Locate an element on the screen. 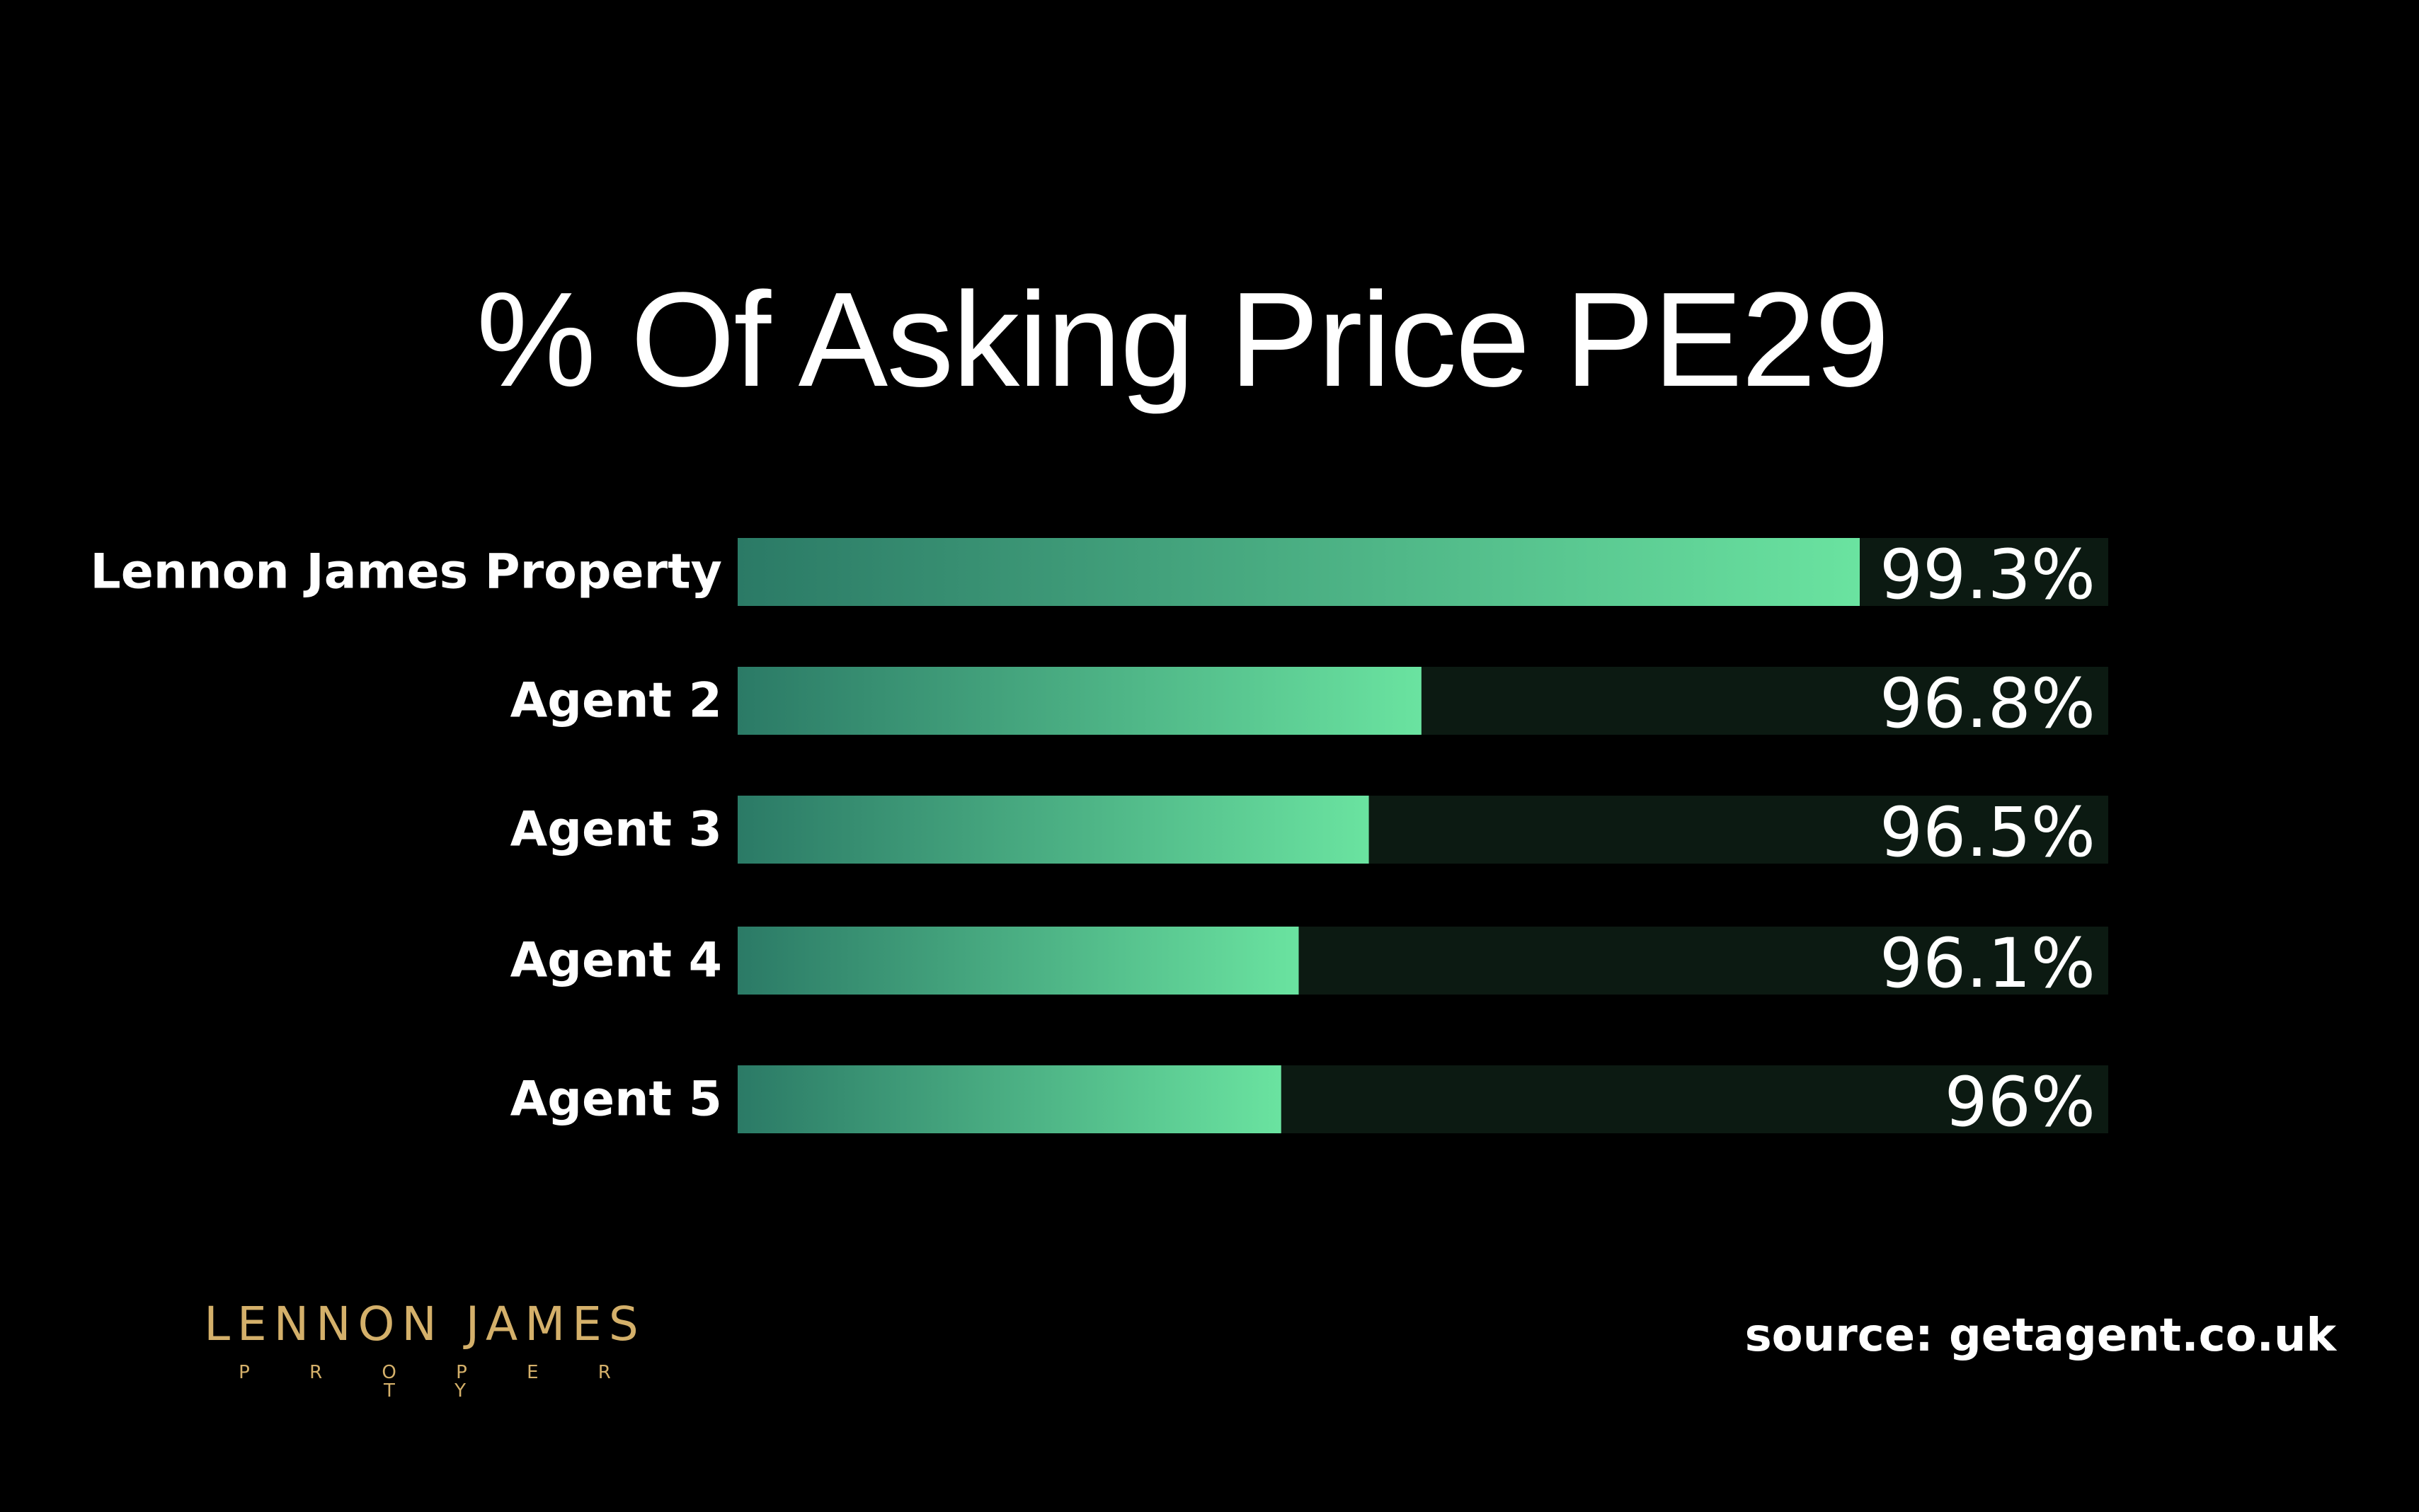 This screenshot has height=1512, width=2419. chart-title: % Of Asking Price PE29 is located at coordinates (1183, 340).